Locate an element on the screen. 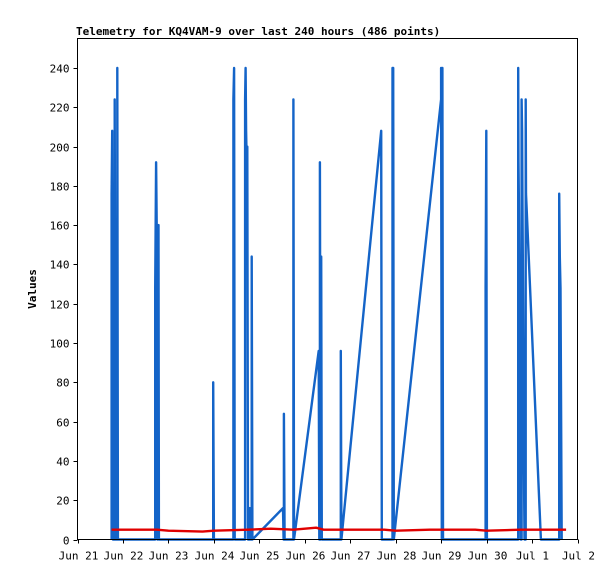 This screenshot has width=615, height=579. y-tick-label: 100 is located at coordinates (60, 344).